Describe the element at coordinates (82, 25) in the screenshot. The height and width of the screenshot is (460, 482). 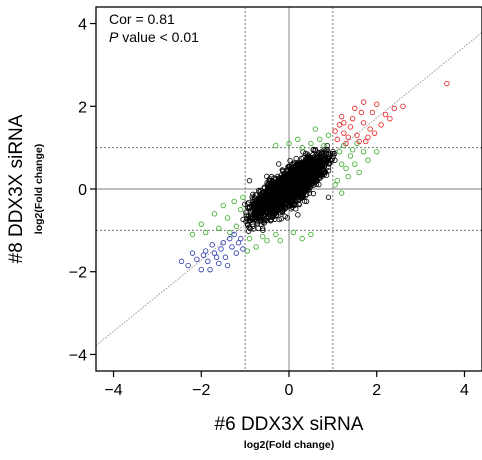
I see `y-tick-label: 4` at that location.